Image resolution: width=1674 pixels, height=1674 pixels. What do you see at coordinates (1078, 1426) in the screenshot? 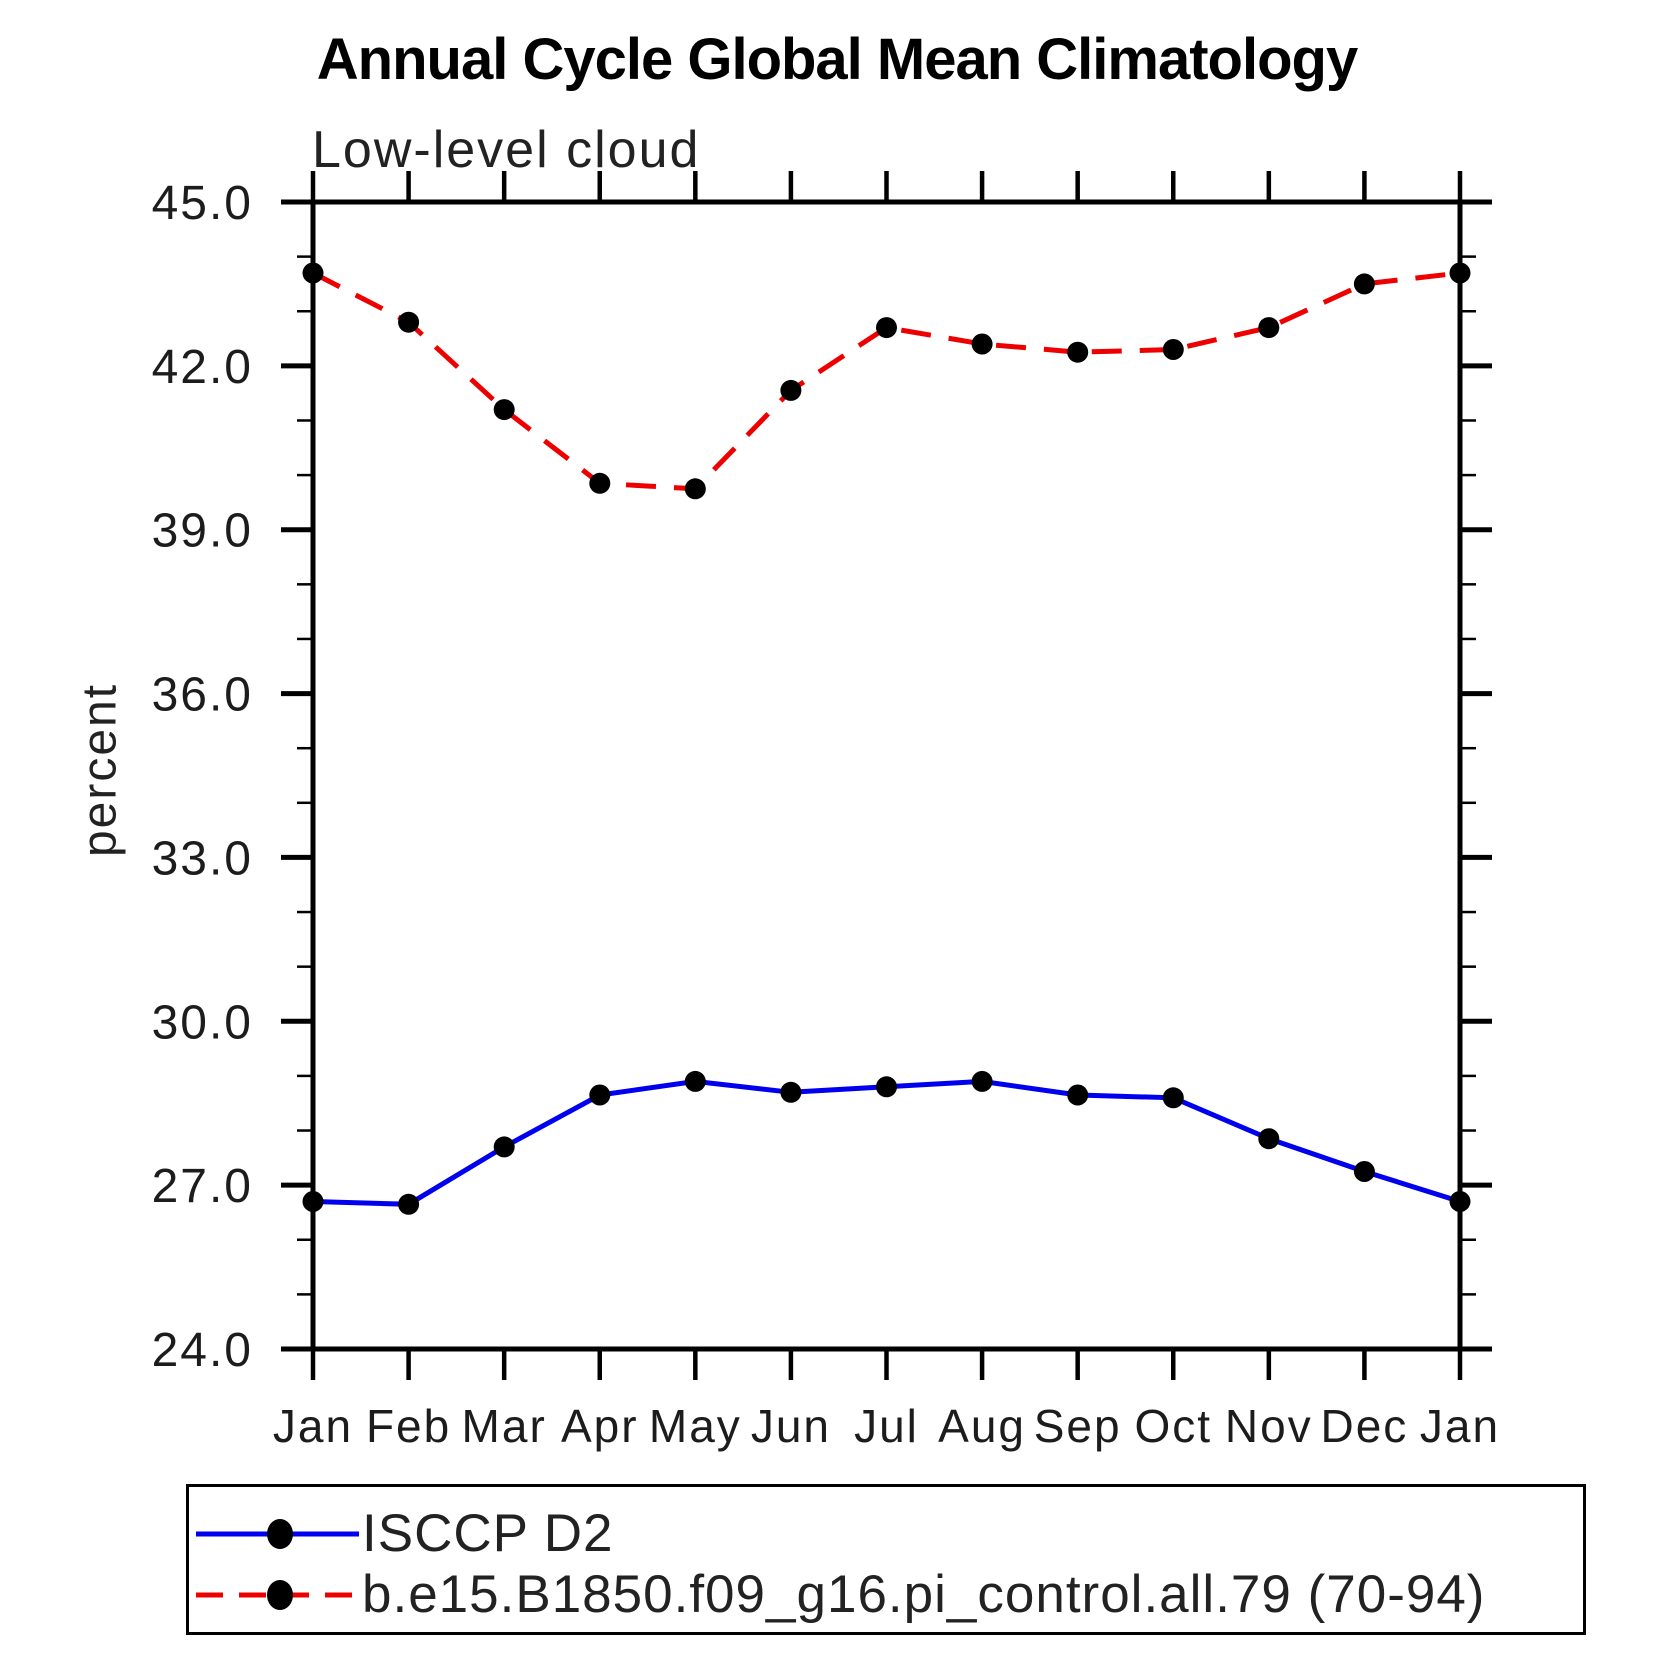
I see `x-tick-label: Sep` at bounding box center [1078, 1426].